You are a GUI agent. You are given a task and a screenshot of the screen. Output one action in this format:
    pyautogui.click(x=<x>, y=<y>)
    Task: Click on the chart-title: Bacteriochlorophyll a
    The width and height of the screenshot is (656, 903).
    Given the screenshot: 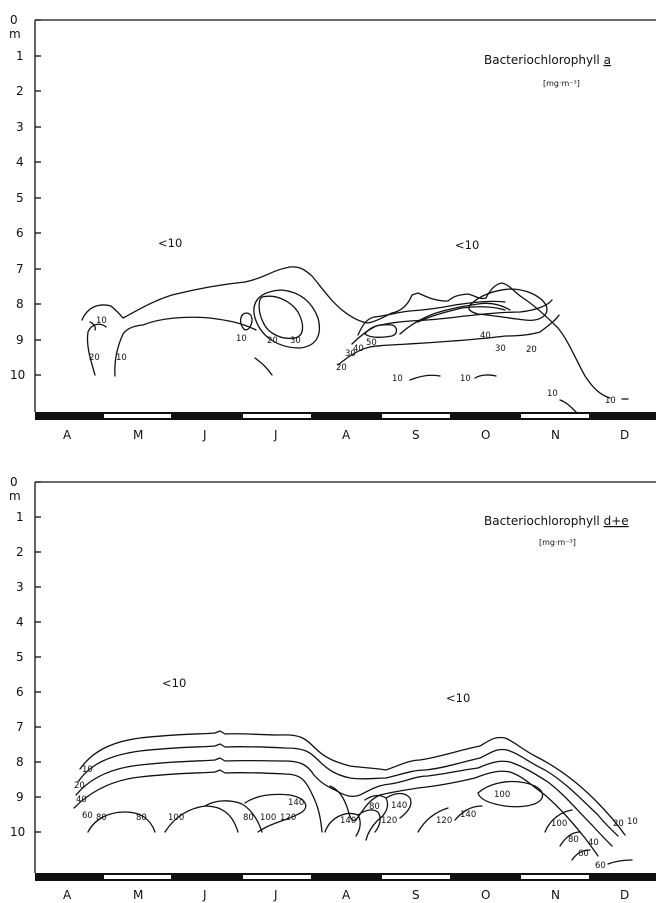 What is the action you would take?
    pyautogui.click(x=547, y=60)
    